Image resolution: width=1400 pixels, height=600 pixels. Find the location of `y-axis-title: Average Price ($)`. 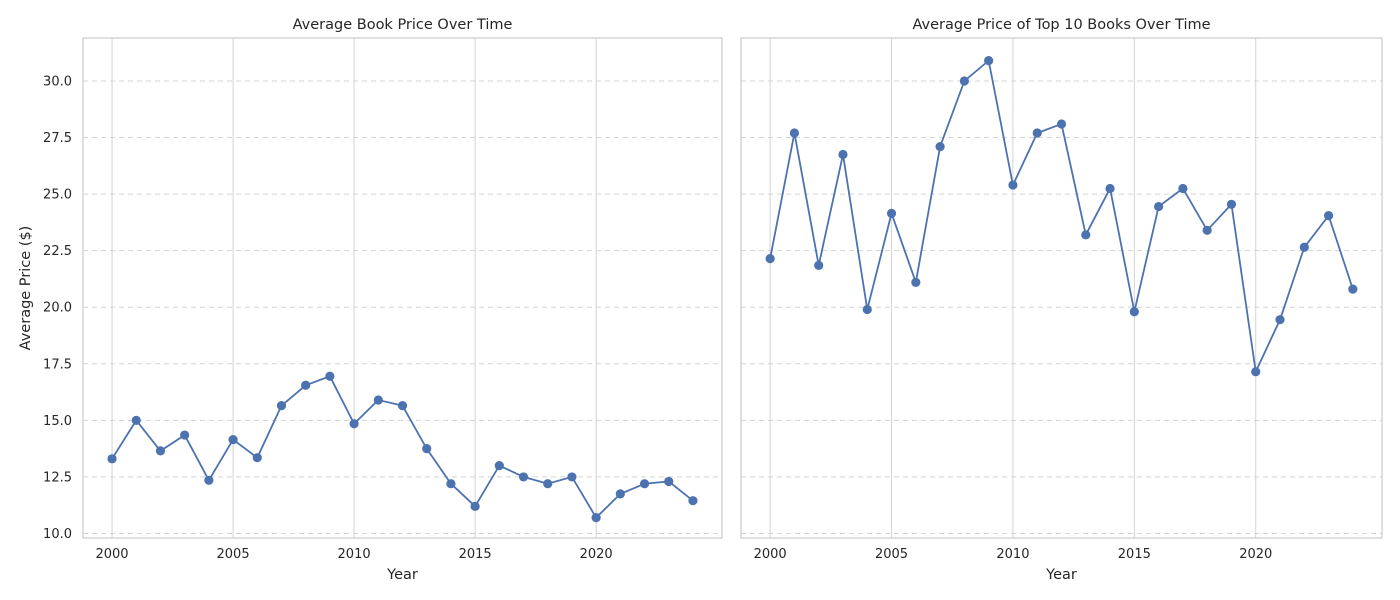

y-axis-title: Average Price ($) is located at coordinates (26, 288).